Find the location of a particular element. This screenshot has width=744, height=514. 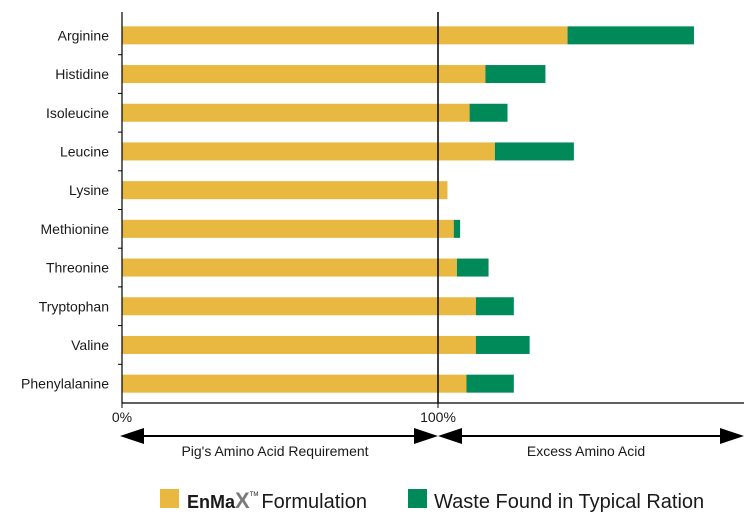

enmax-logo-x: X is located at coordinates (242, 500).